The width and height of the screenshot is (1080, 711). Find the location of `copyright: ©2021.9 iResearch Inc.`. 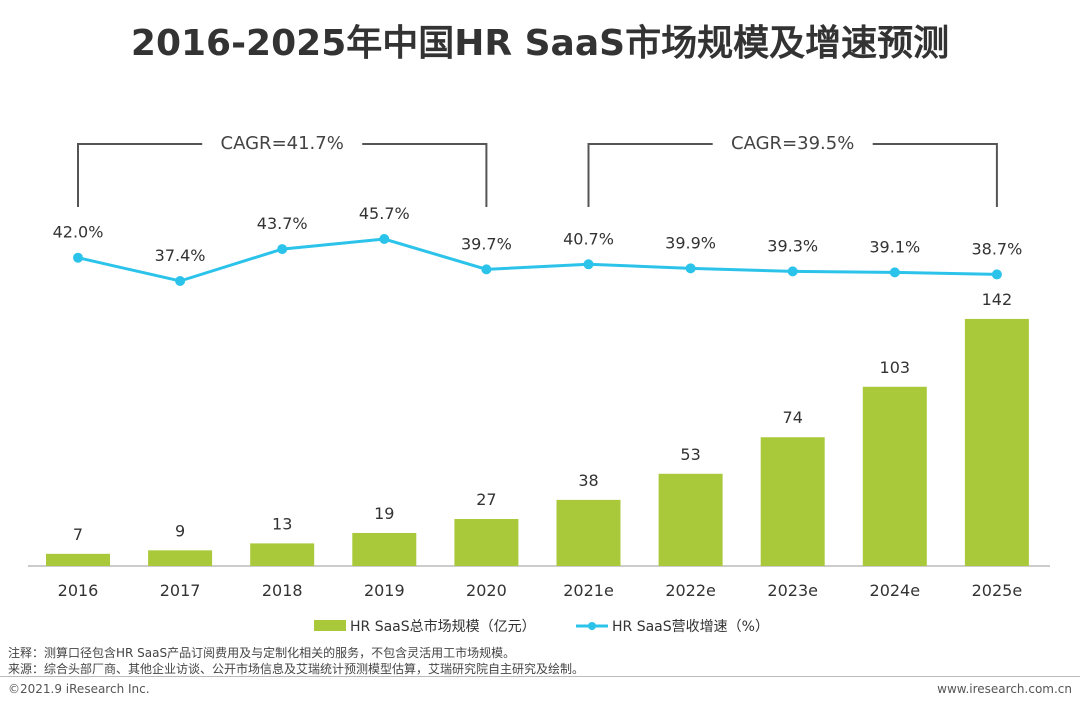

copyright: ©2021.9 iResearch Inc. is located at coordinates (79, 689).